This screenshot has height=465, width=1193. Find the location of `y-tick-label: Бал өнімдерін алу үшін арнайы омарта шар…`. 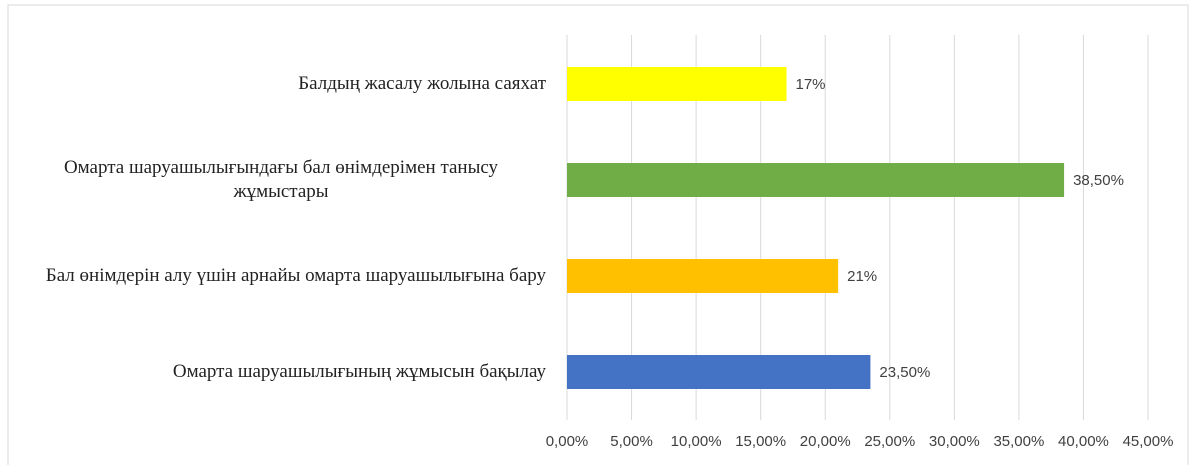

y-tick-label: Бал өнімдерін алу үшін арнайы омарта шар… is located at coordinates (295, 275).